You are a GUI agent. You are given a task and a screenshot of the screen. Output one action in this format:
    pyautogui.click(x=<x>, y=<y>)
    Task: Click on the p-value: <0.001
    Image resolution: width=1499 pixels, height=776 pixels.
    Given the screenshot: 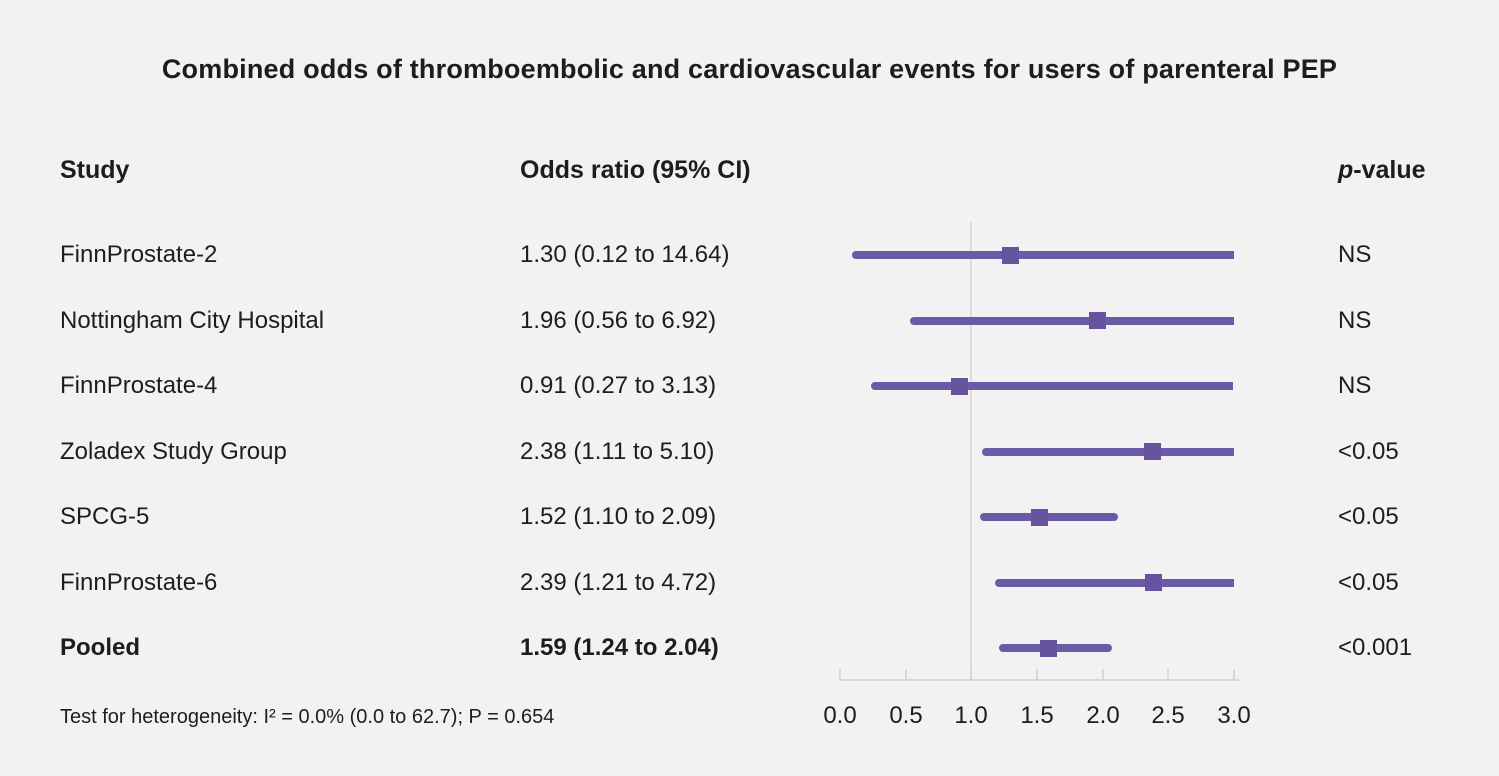 What is the action you would take?
    pyautogui.click(x=1375, y=647)
    